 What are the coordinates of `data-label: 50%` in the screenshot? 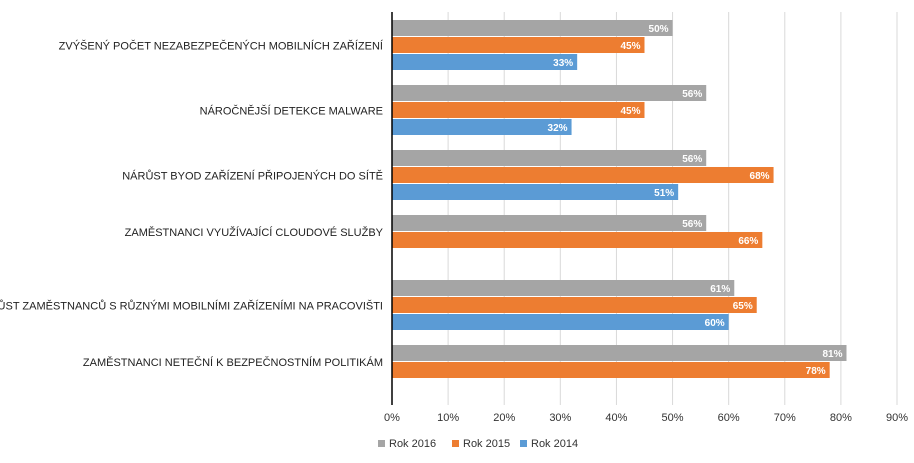 It's located at (659, 29).